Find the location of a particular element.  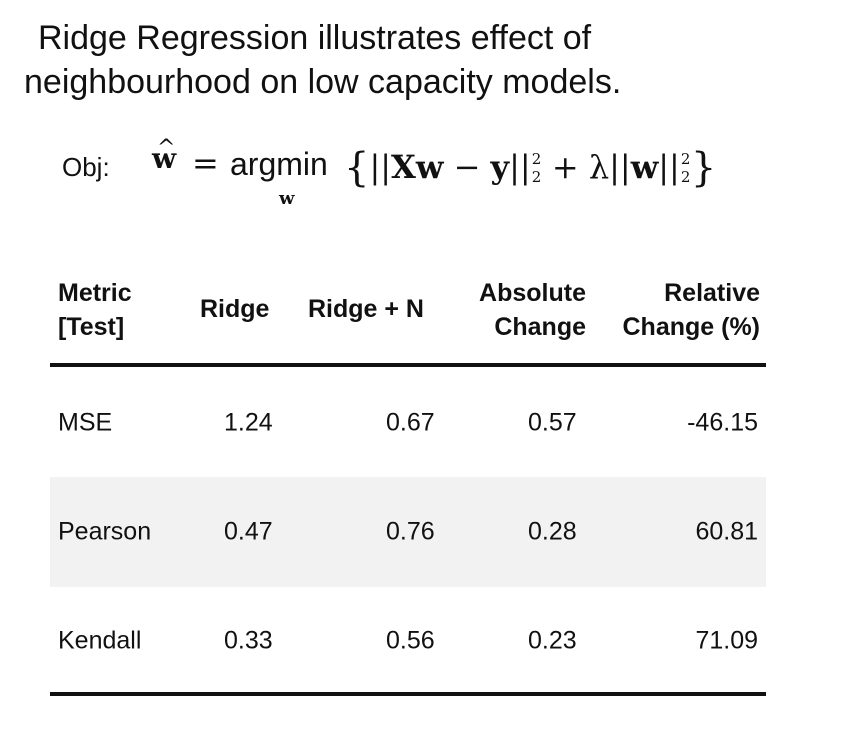

cell-ridge-n: 0.76 is located at coordinates (410, 531).